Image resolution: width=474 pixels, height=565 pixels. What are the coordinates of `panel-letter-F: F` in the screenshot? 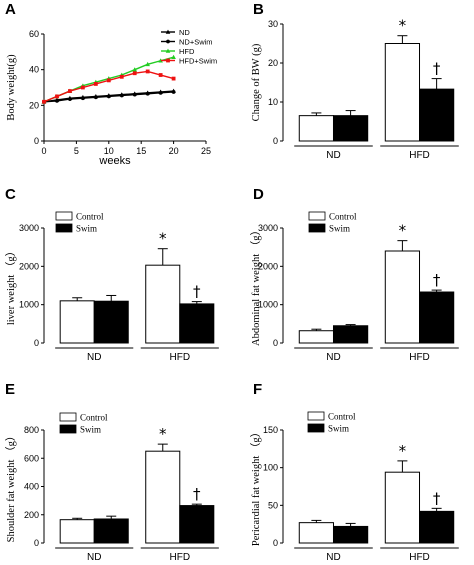 It's located at (257, 389).